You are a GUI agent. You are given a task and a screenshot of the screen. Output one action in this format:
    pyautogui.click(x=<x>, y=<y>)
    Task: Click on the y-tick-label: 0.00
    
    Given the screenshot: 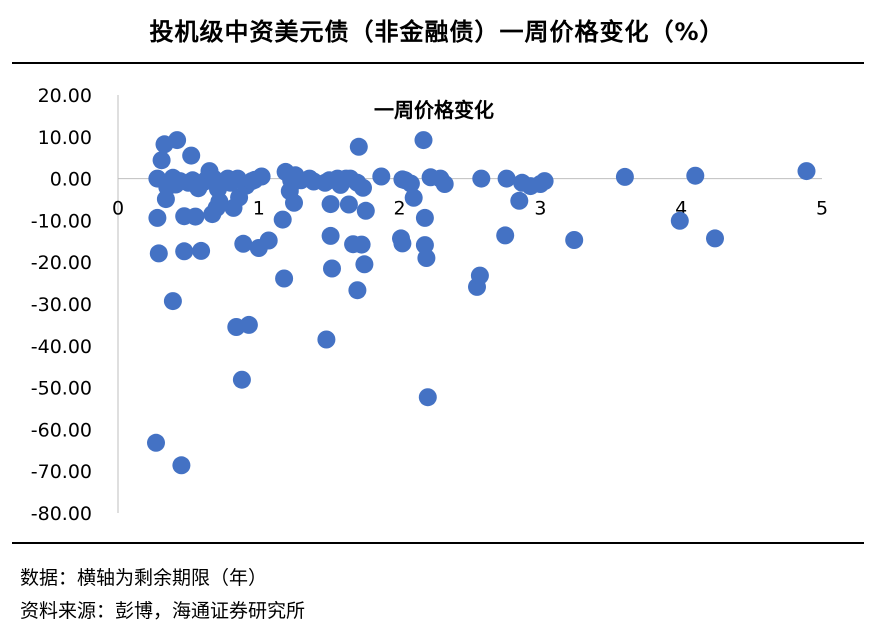 What is the action you would take?
    pyautogui.click(x=71, y=180)
    